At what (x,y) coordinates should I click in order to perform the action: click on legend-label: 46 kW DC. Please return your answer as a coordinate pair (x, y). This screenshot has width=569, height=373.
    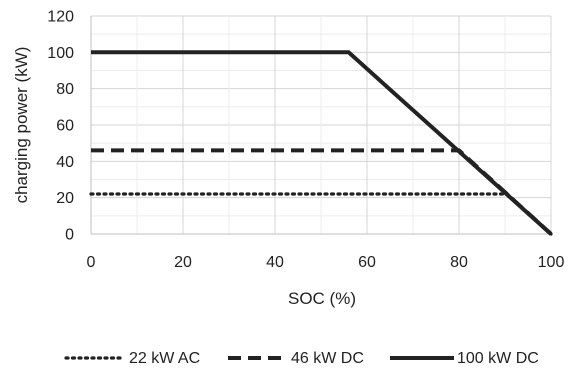
    Looking at the image, I should click on (327, 358).